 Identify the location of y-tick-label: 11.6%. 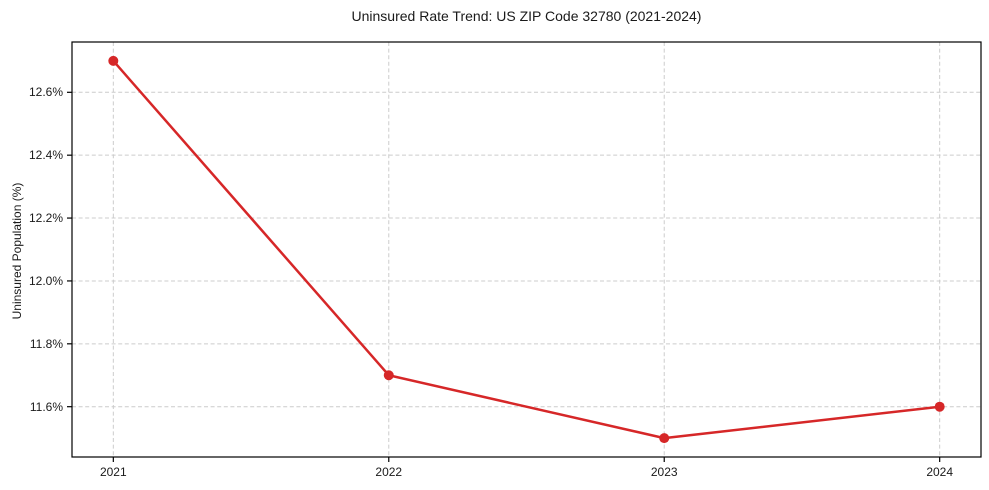
(46, 406).